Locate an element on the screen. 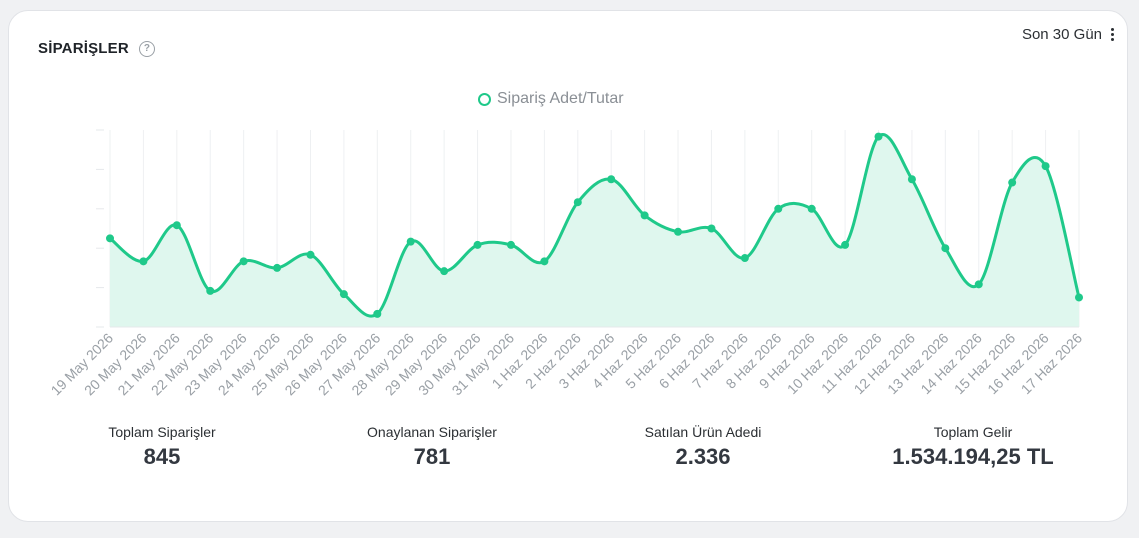 This screenshot has height=538, width=1139. legend-marker-icon is located at coordinates (484, 99).